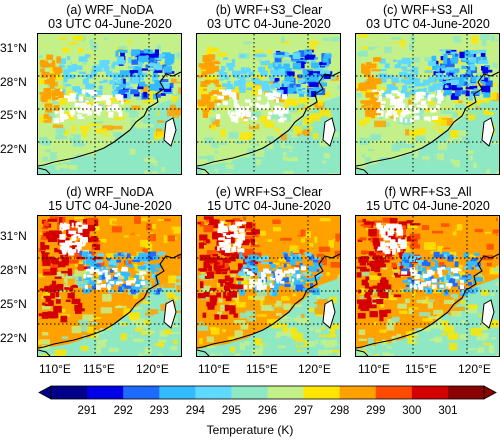 This screenshot has height=441, width=500. I want to click on hainan-coast, so click(203, 352).